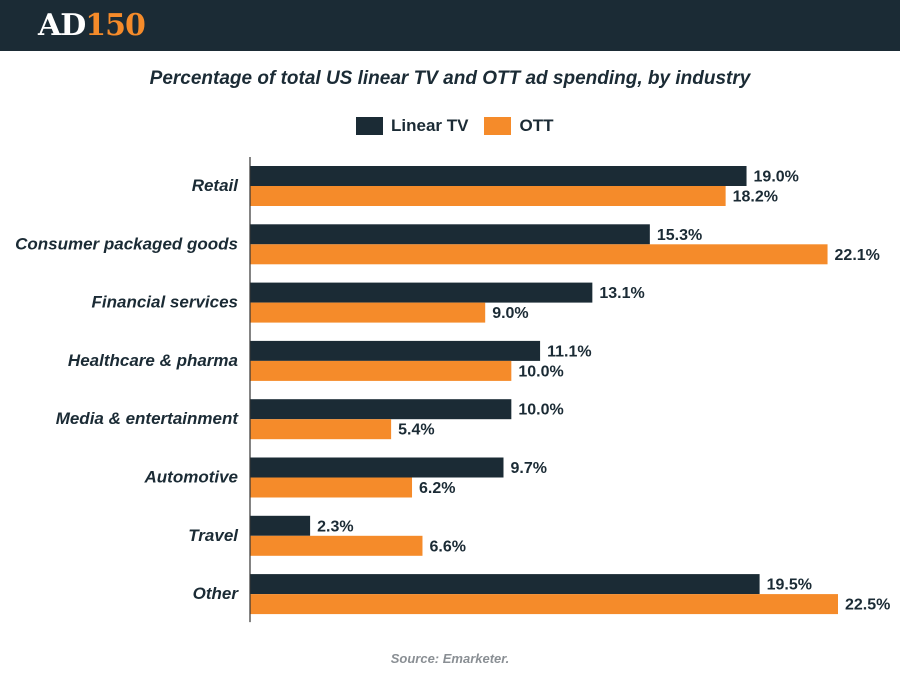 This screenshot has width=900, height=675. I want to click on bar-linear-tv-automotive, so click(377, 467).